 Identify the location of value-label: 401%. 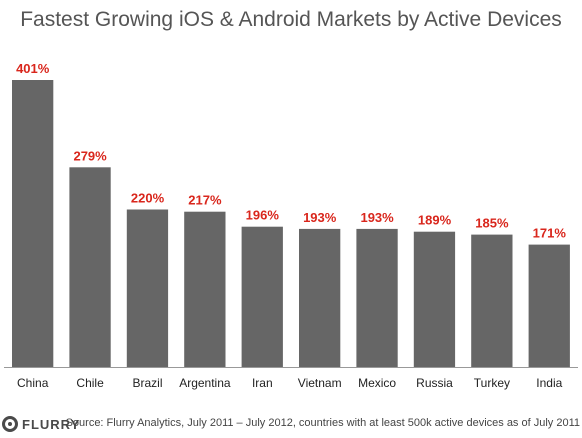
(33, 68).